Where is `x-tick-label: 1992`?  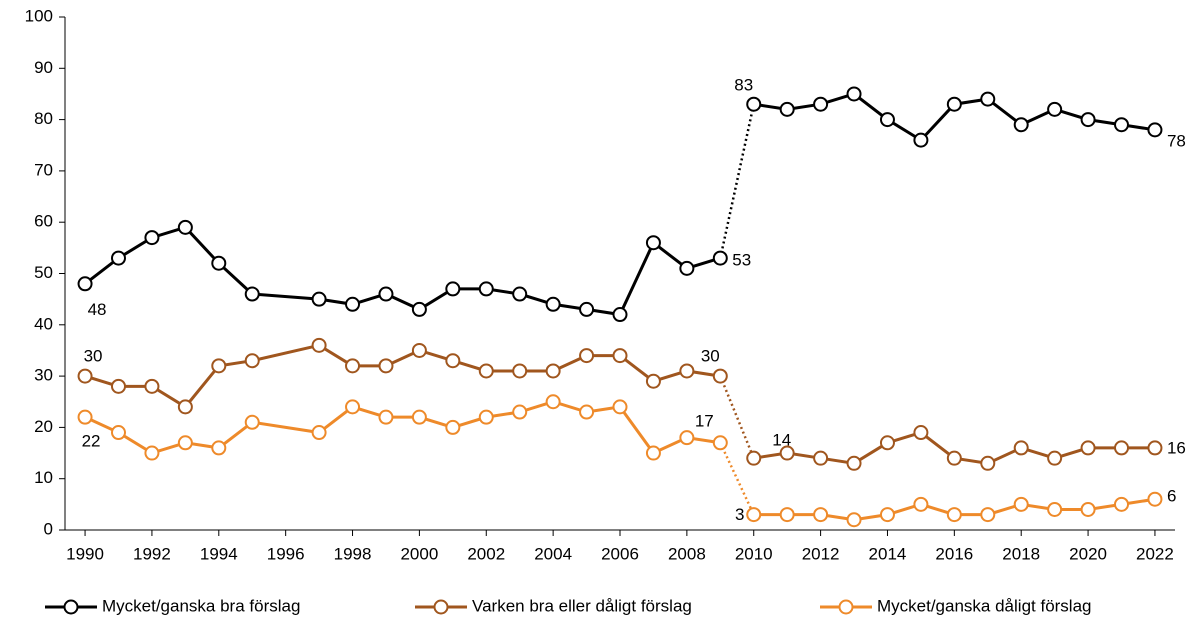
x-tick-label: 1992 is located at coordinates (152, 553).